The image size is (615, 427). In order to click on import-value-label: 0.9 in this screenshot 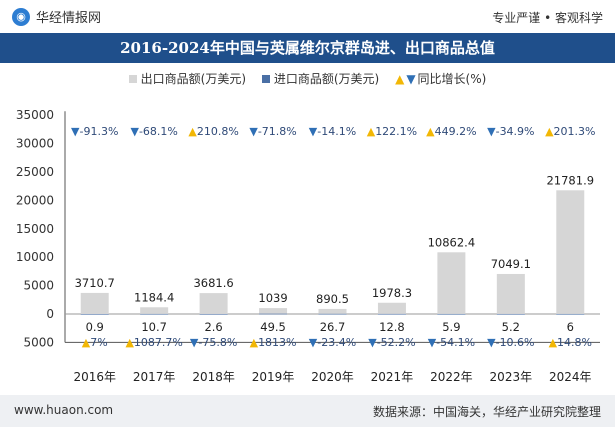, I will do `click(95, 327)`.